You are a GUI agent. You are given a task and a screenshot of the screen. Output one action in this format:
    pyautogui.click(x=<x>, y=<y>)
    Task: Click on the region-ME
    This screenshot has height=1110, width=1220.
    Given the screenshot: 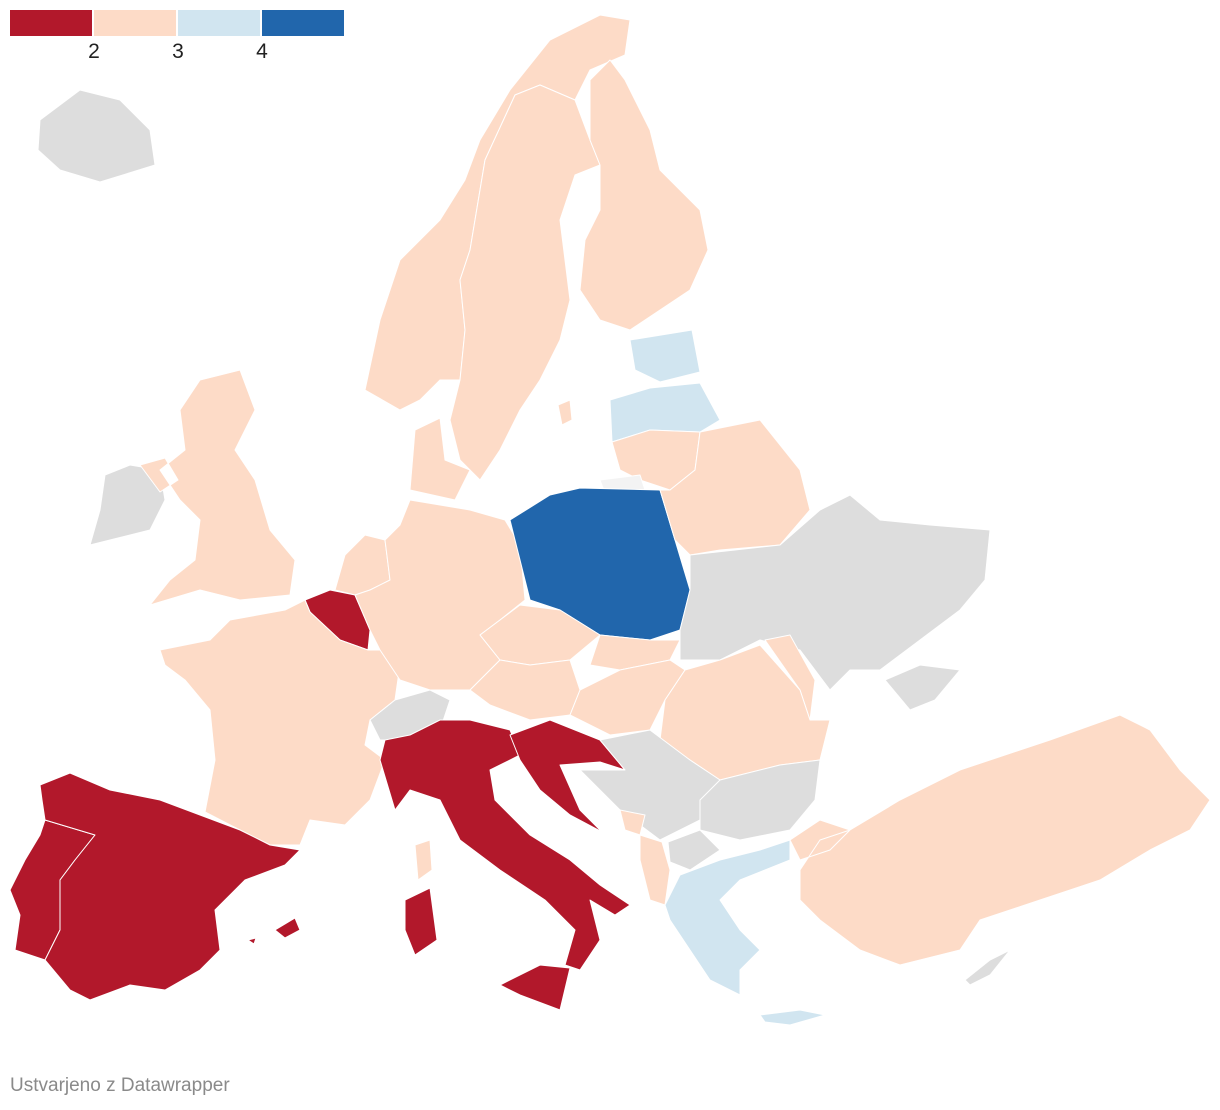 What is the action you would take?
    pyautogui.click(x=632, y=822)
    